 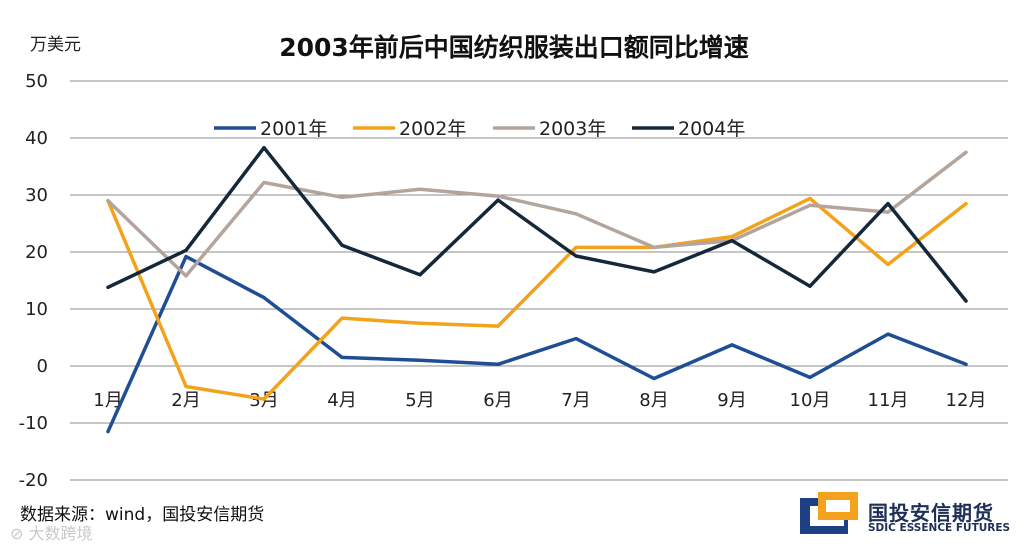 I want to click on x-tick-label: 8月, so click(x=653, y=400).